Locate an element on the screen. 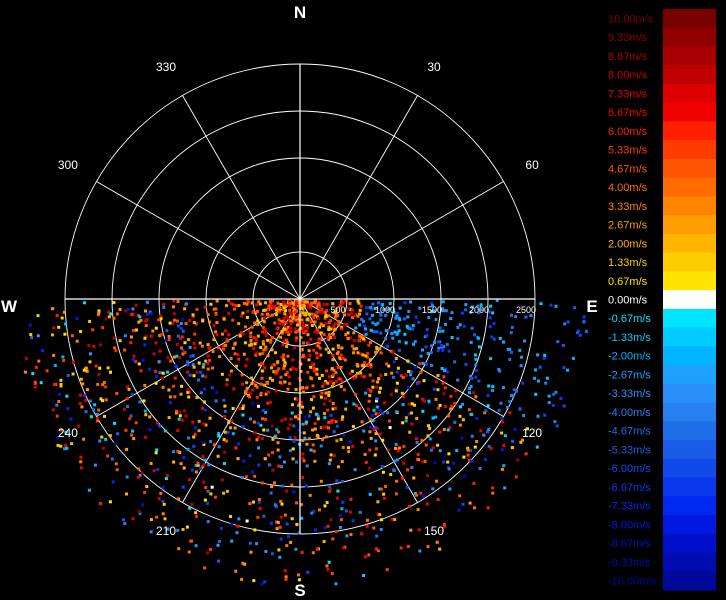  colorbar-label: -3.33m/s is located at coordinates (629, 394).